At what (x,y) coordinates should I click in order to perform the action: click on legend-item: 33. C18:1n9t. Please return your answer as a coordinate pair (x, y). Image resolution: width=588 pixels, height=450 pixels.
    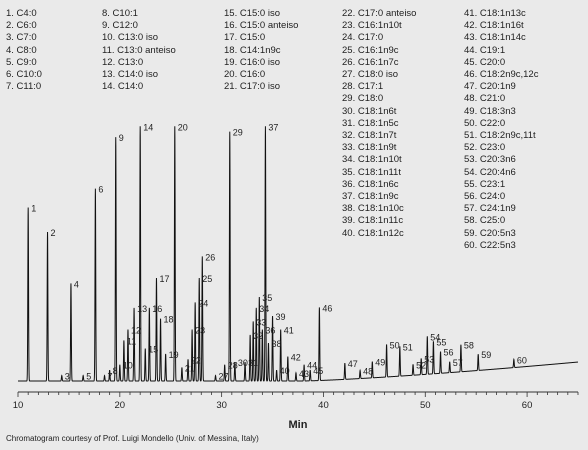
    Looking at the image, I should click on (369, 148).